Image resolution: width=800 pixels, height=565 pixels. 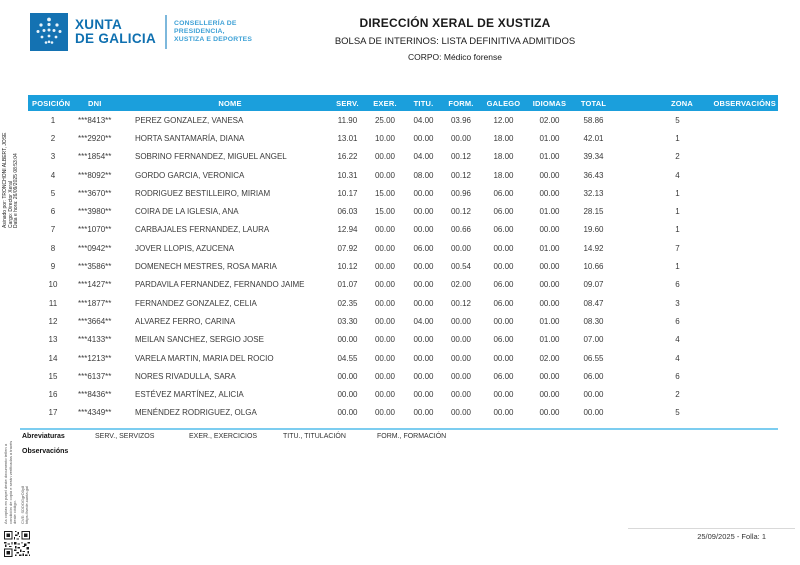 What do you see at coordinates (385, 212) in the screenshot?
I see `table-cell: 15.00` at bounding box center [385, 212].